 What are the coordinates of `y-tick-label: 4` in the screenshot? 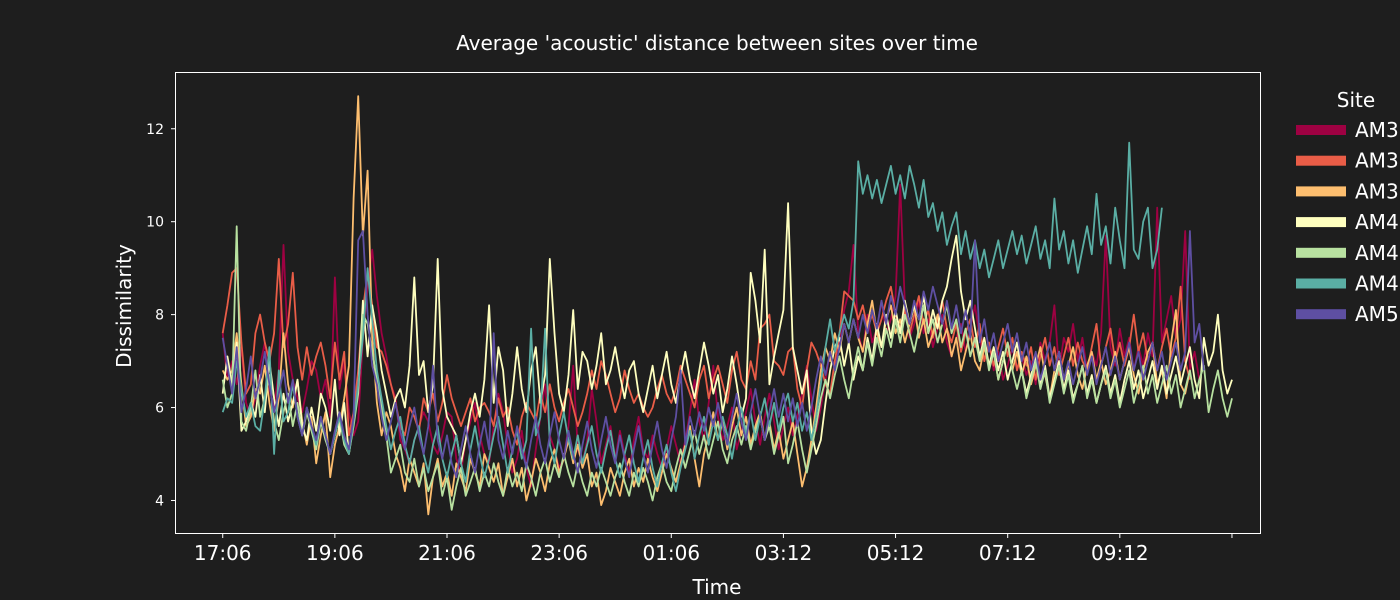 It's located at (159, 501).